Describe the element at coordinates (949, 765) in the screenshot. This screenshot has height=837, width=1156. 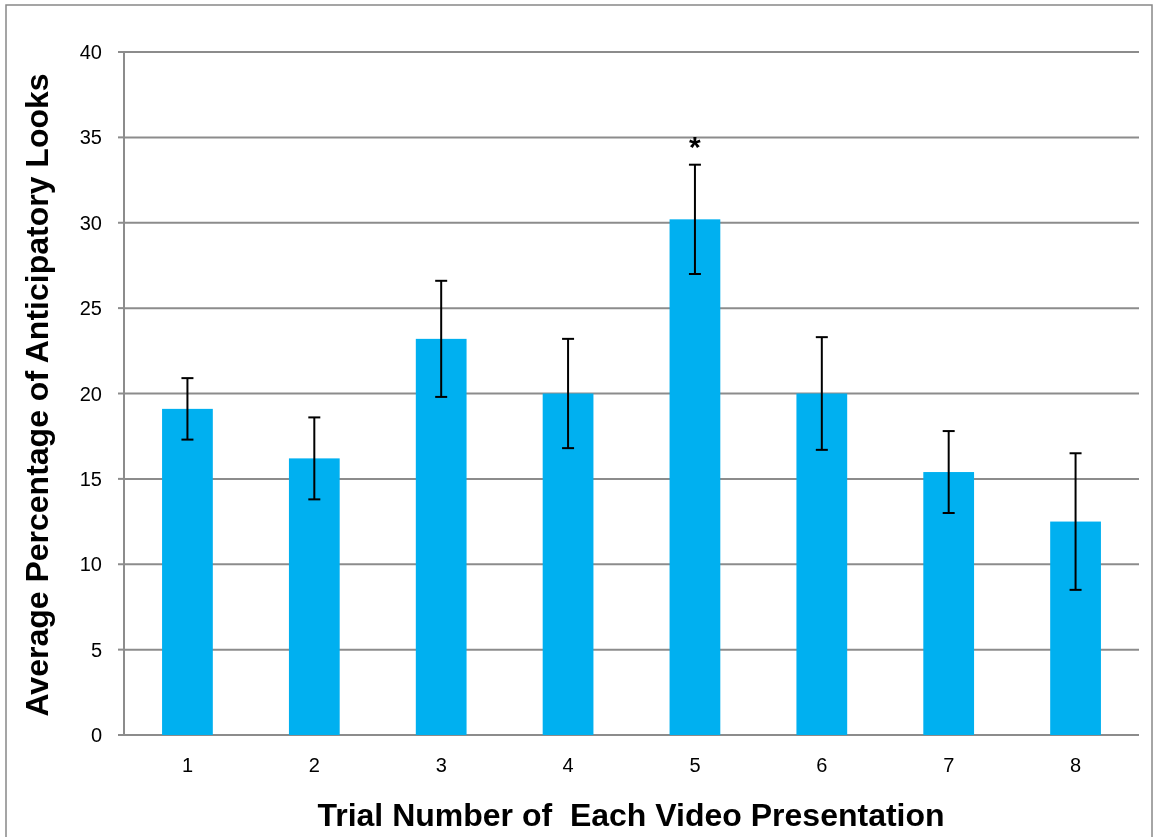
I see `x-tick-label: 7` at that location.